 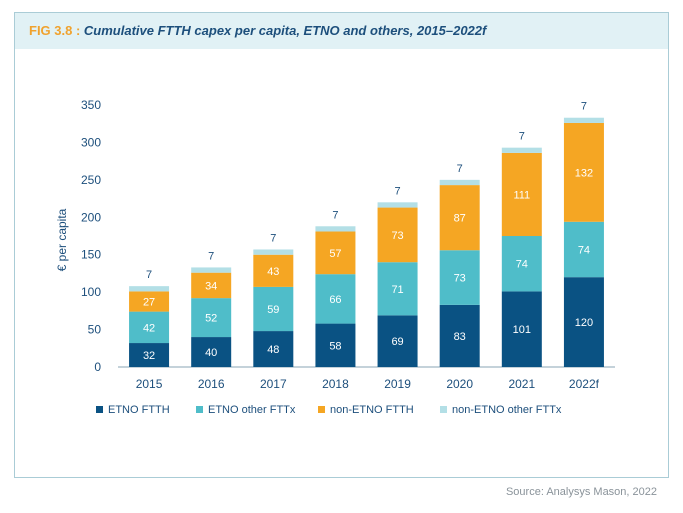 I want to click on data-label: 101, so click(x=522, y=330).